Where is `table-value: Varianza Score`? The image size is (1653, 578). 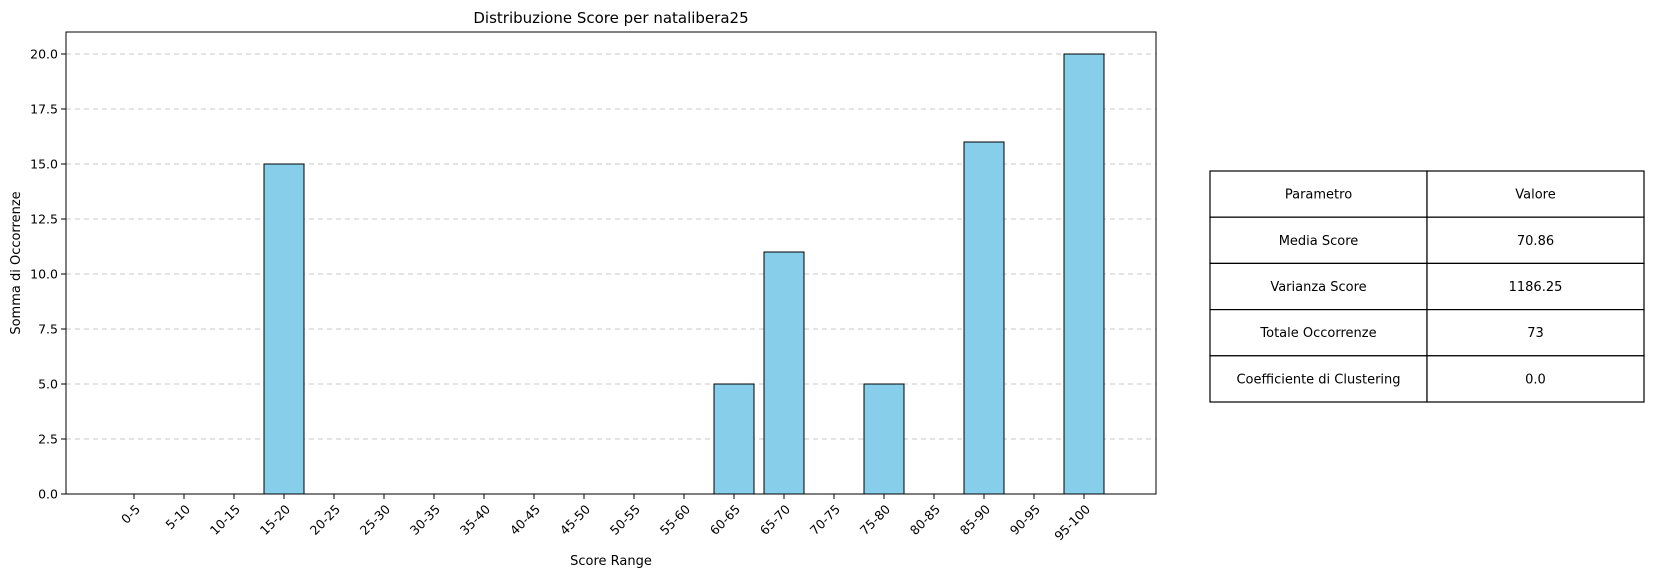
table-value: Varianza Score is located at coordinates (1318, 287).